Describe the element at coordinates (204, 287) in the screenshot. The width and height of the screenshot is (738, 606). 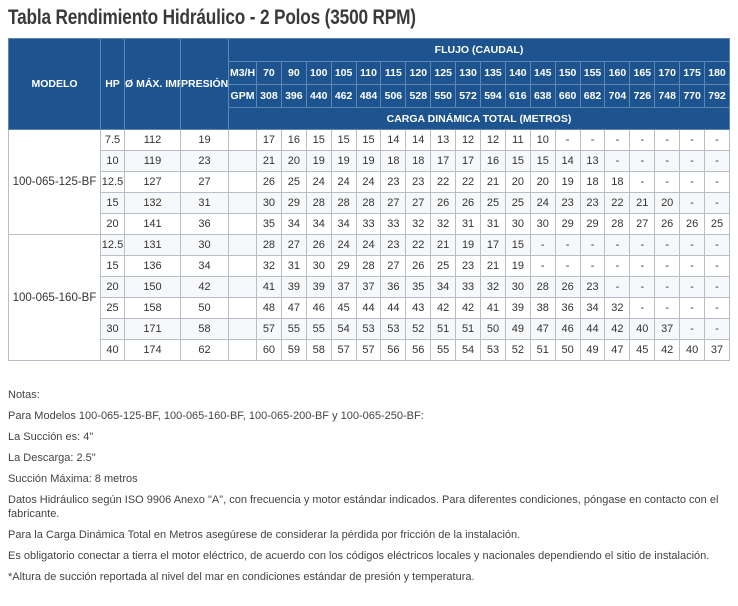
I see `shutoff-cell: 42` at that location.